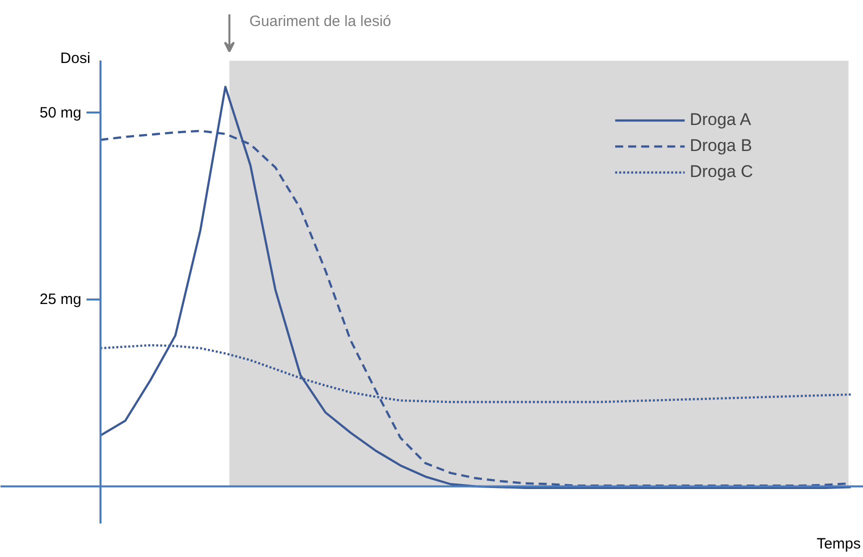 This screenshot has height=557, width=863. What do you see at coordinates (838, 544) in the screenshot?
I see `x-axis-title: Temps` at bounding box center [838, 544].